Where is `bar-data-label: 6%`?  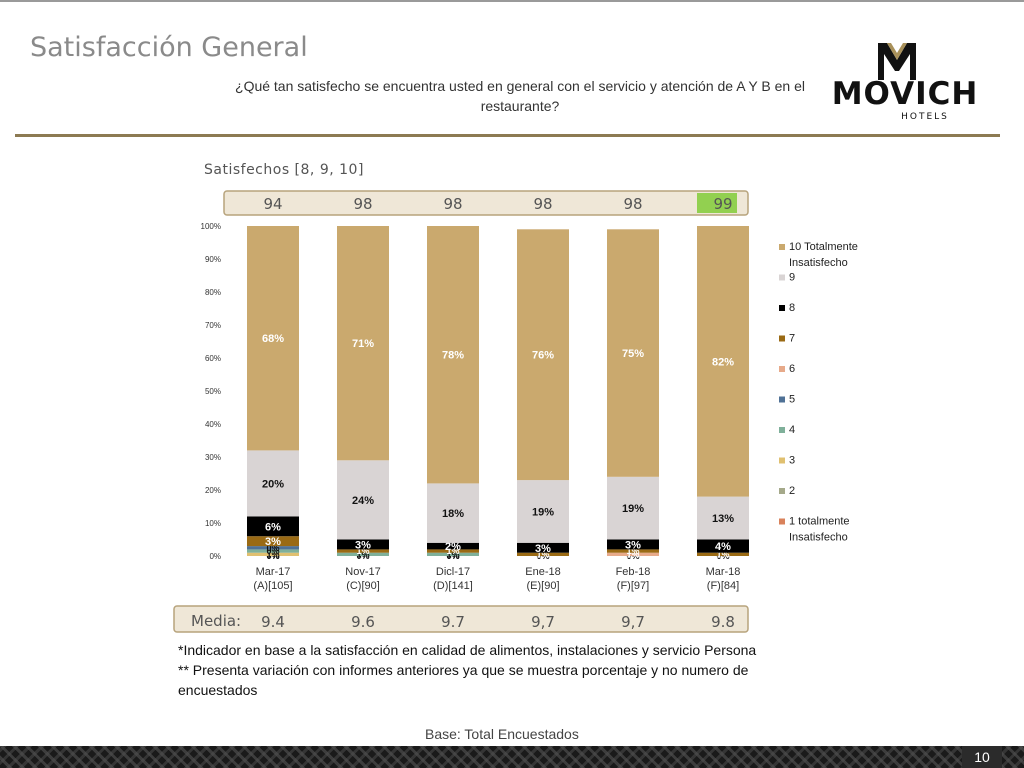
bar-data-label: 6% is located at coordinates (273, 527).